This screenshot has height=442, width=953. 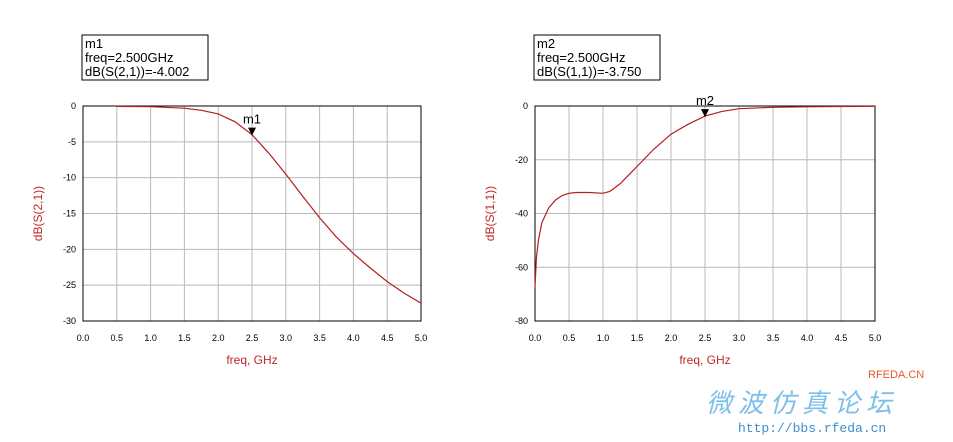 What do you see at coordinates (896, 375) in the screenshot?
I see `watermark-site: RFEDA.CN` at bounding box center [896, 375].